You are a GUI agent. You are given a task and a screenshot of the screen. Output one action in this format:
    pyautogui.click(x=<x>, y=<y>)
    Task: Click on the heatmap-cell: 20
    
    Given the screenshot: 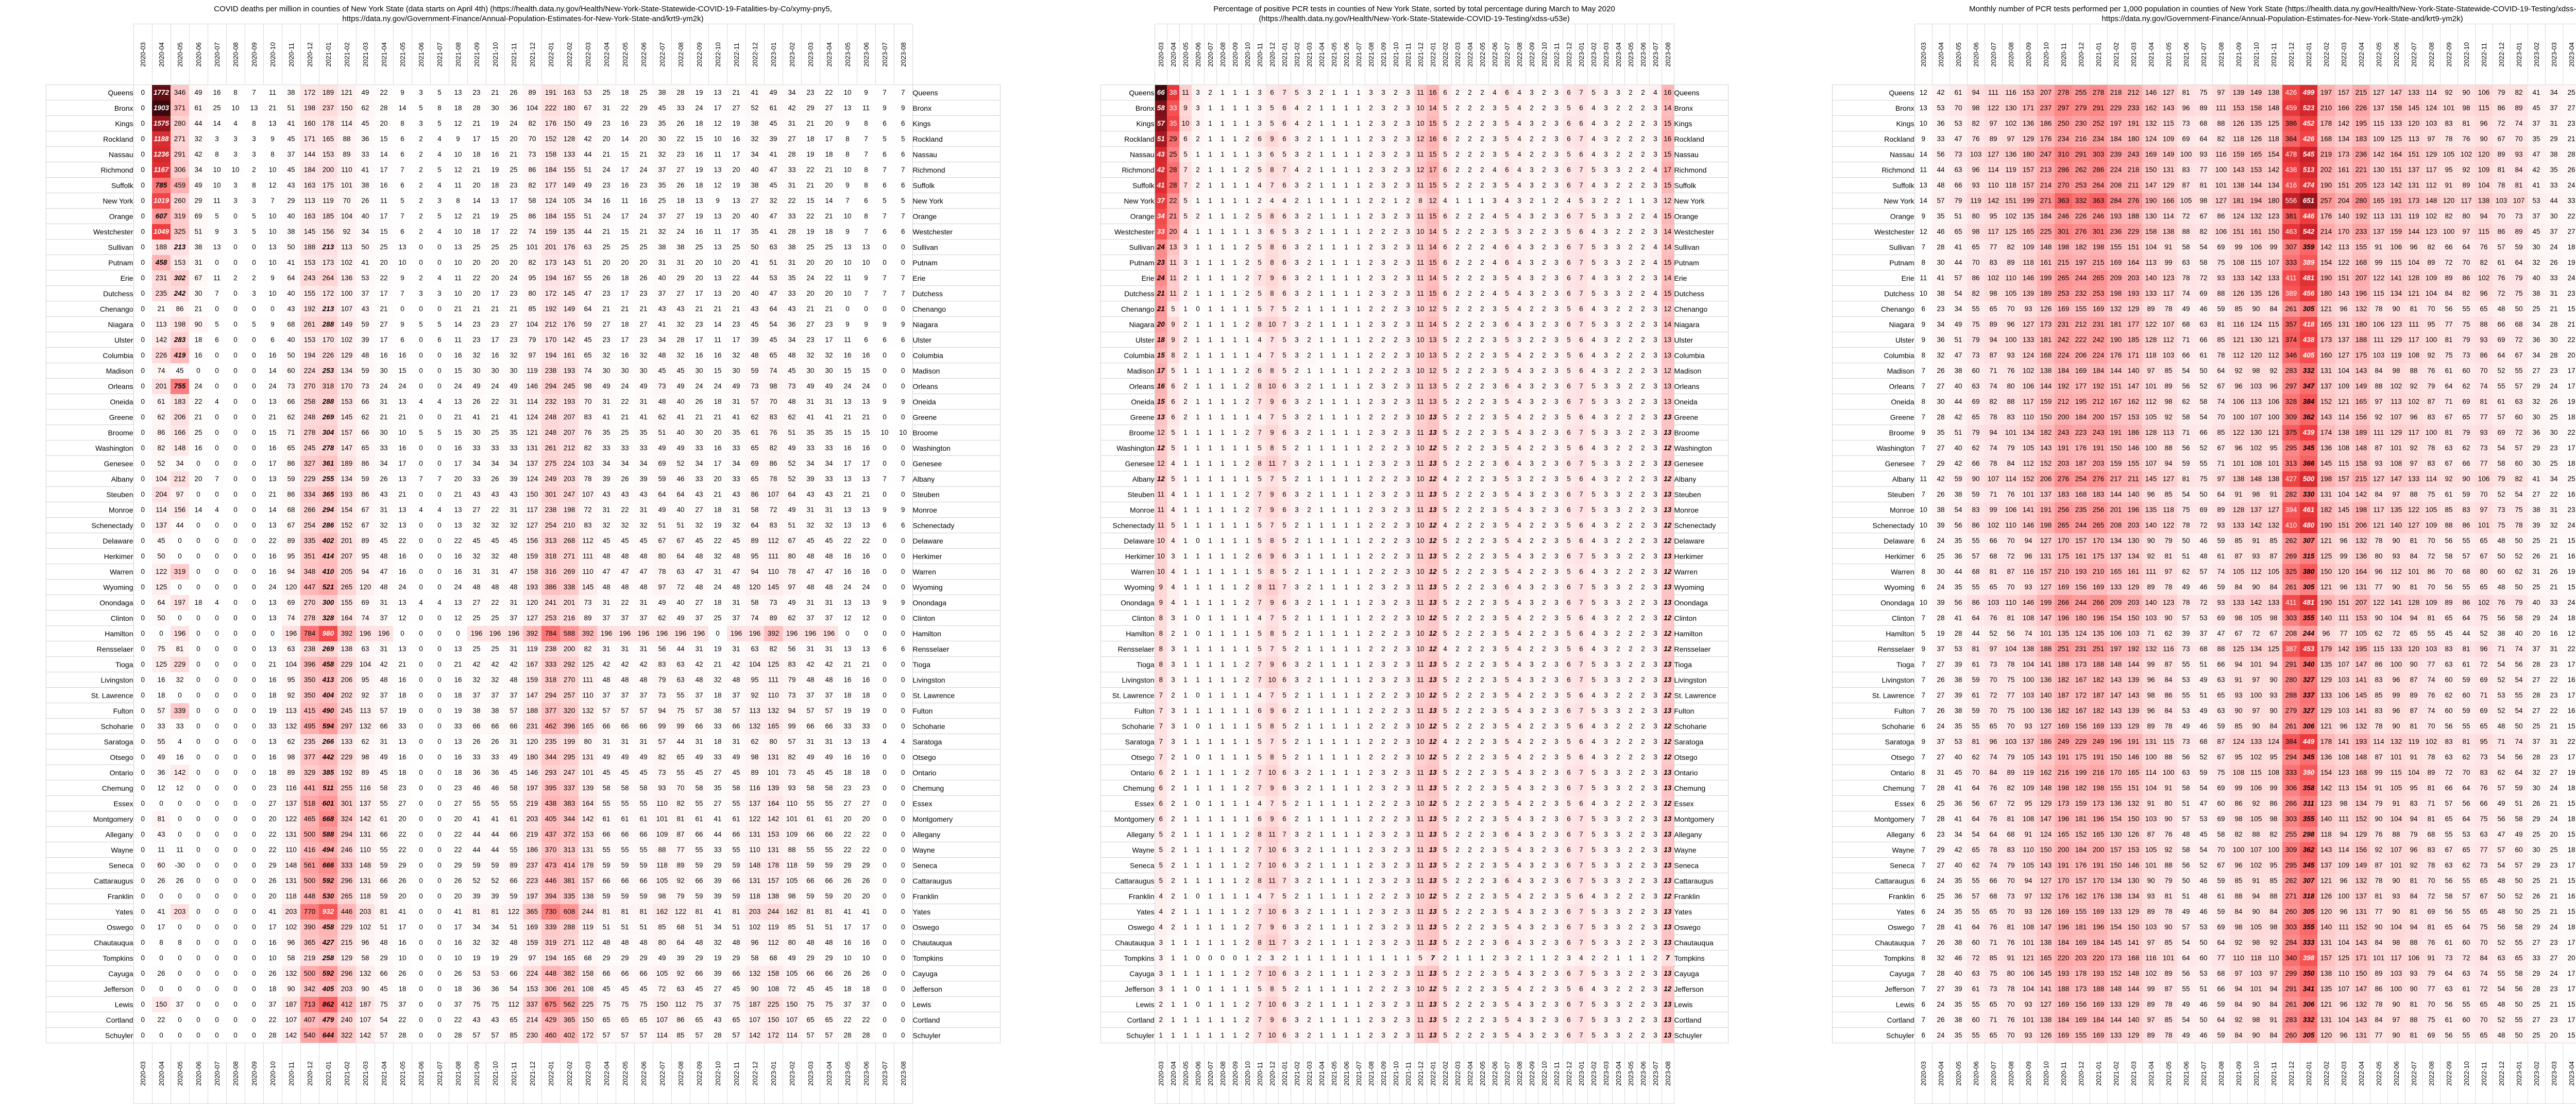 What is the action you would take?
    pyautogui.click(x=736, y=170)
    